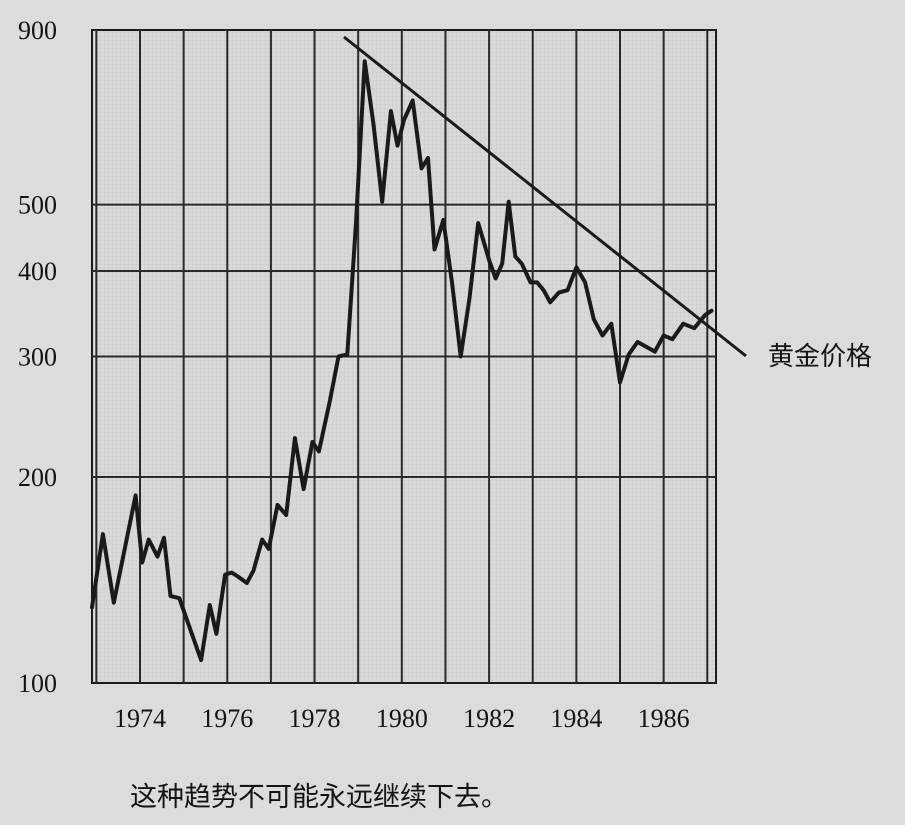 The width and height of the screenshot is (905, 825). What do you see at coordinates (37, 477) in the screenshot?
I see `y-tick-label-200: 200` at bounding box center [37, 477].